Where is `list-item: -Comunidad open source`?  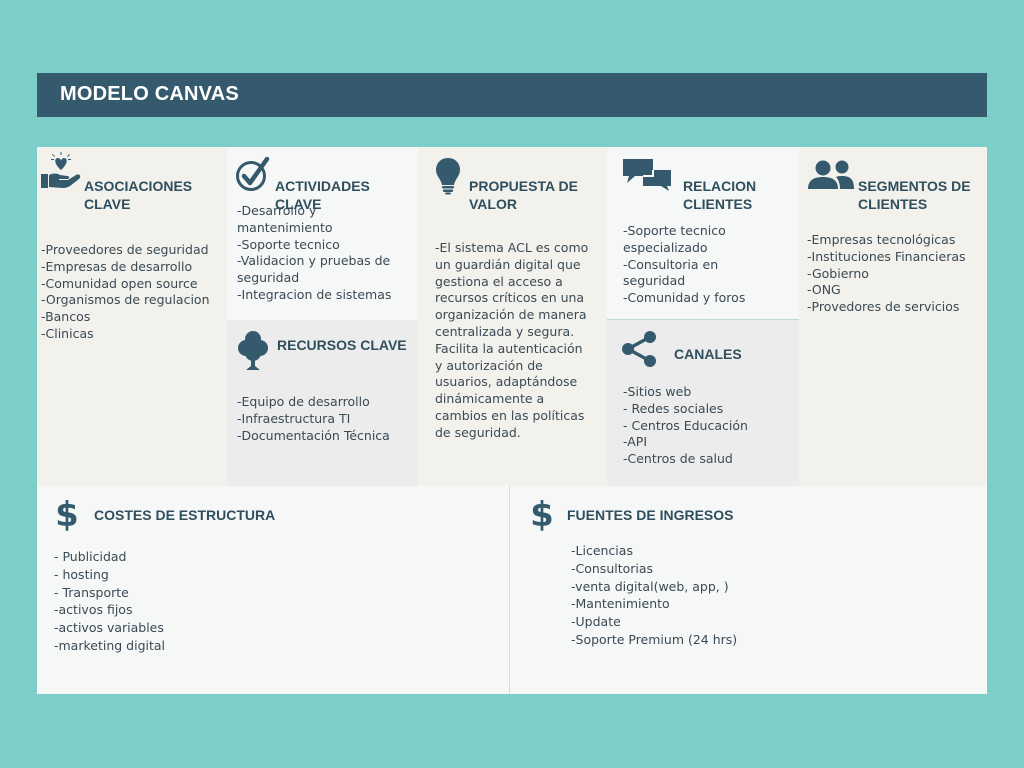 list-item: -Comunidad open source is located at coordinates (119, 283).